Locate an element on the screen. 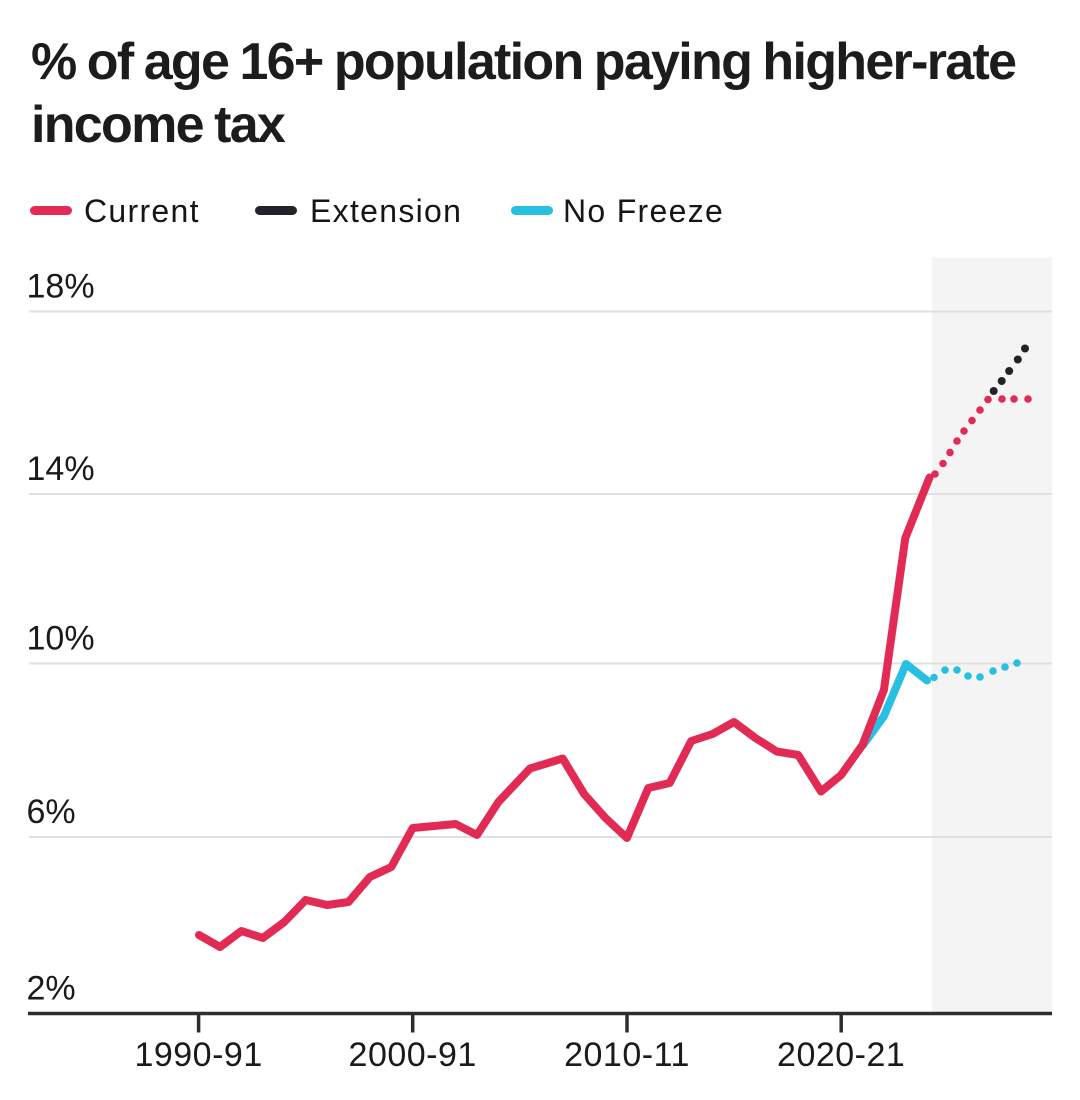  svg-text: 2000-91 is located at coordinates (413, 1055).